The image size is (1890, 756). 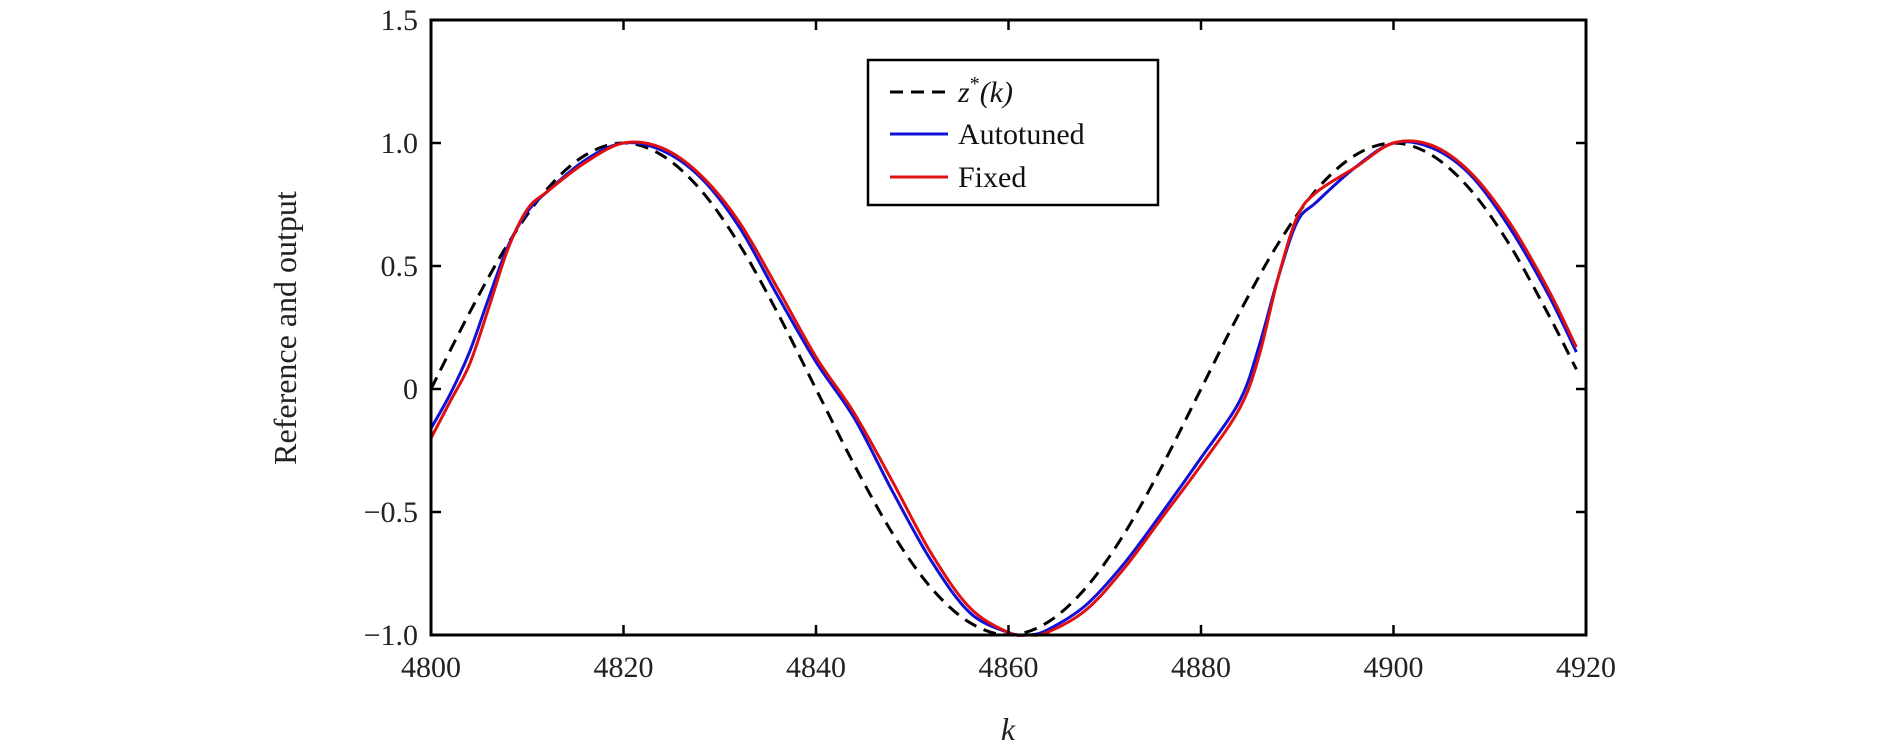 What do you see at coordinates (996, 92) in the screenshot?
I see `legend-label-reference-rest: (k)` at bounding box center [996, 92].